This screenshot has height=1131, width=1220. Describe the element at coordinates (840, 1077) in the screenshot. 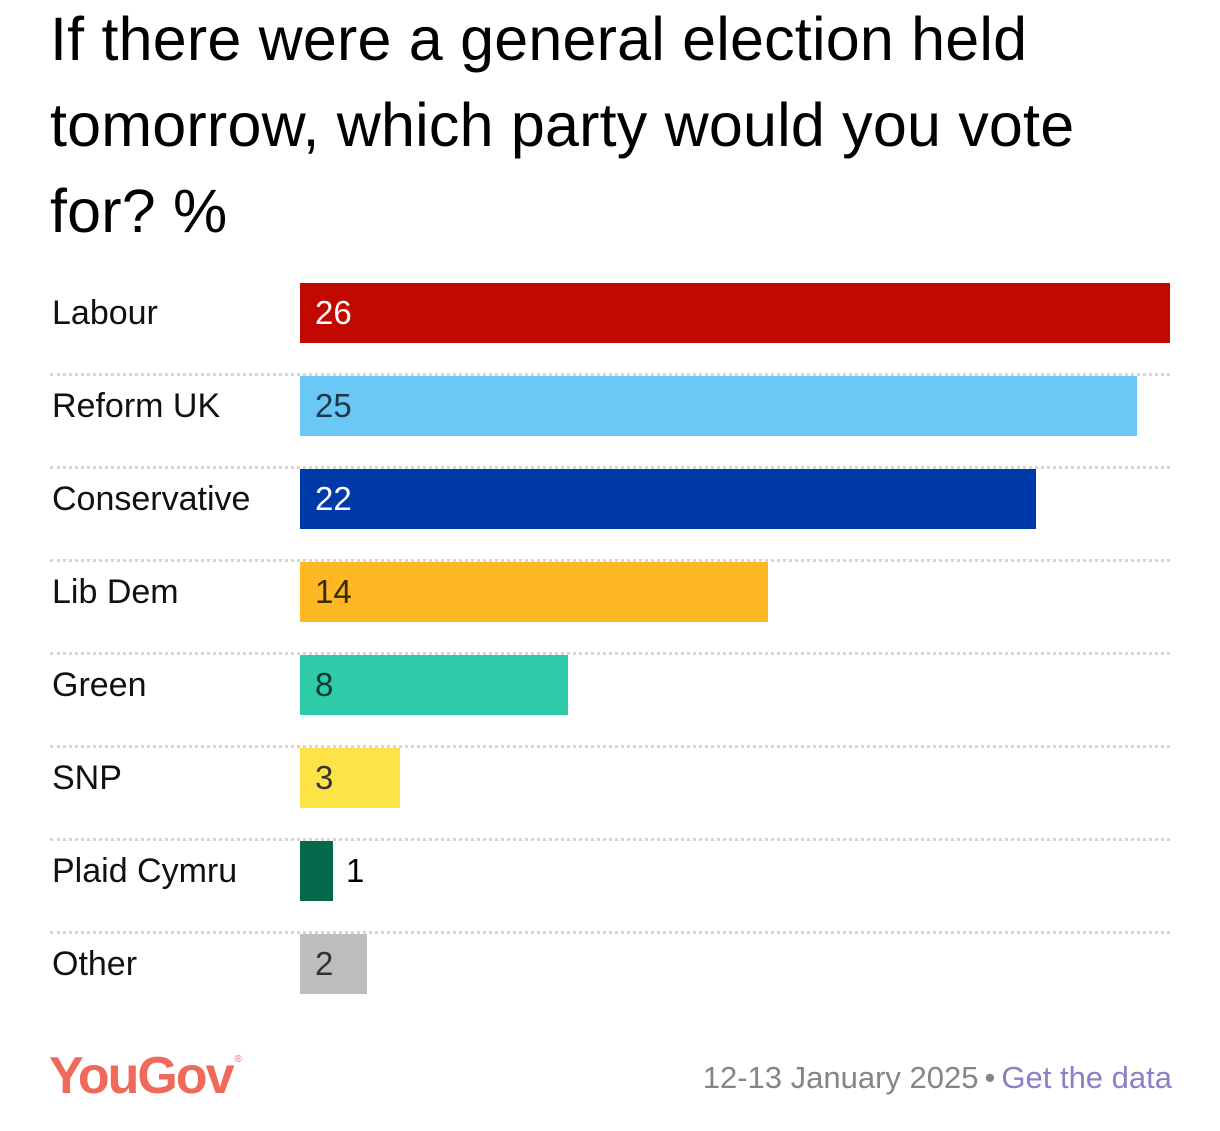

I see `fieldwork-date: 12-13 January 2025` at that location.